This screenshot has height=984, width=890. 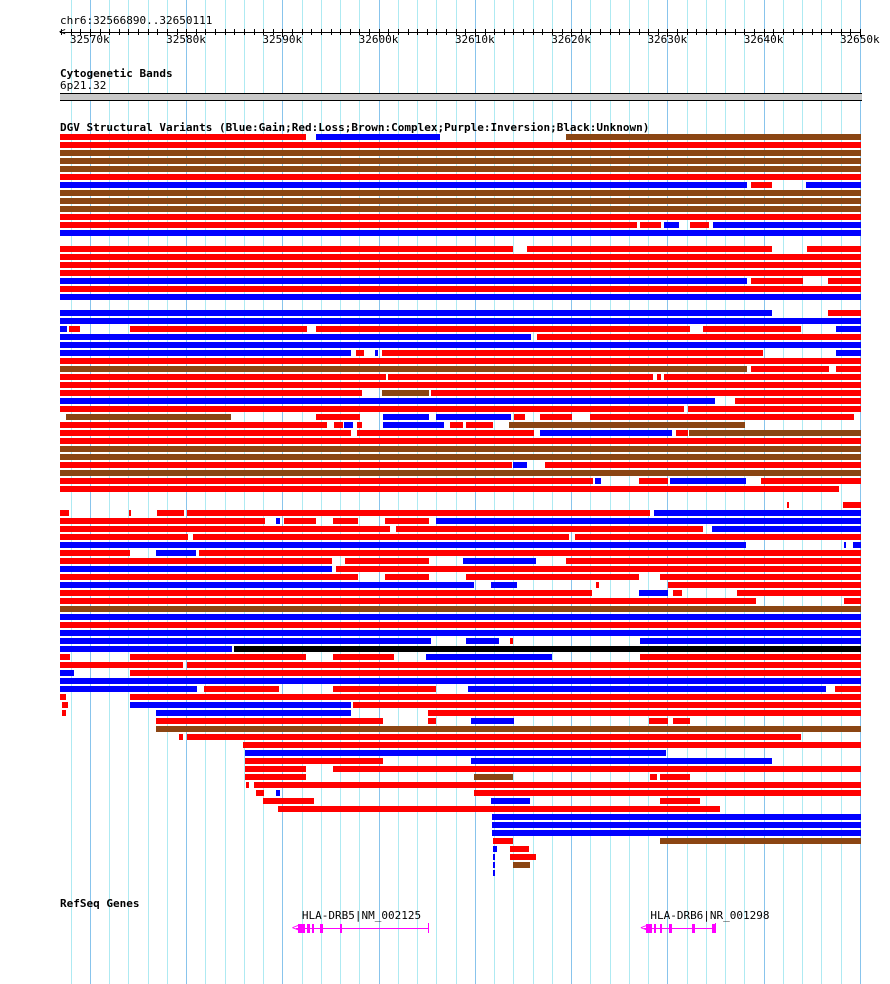 I want to click on refseq-track-title: RefSeq Genes, so click(x=100, y=903).